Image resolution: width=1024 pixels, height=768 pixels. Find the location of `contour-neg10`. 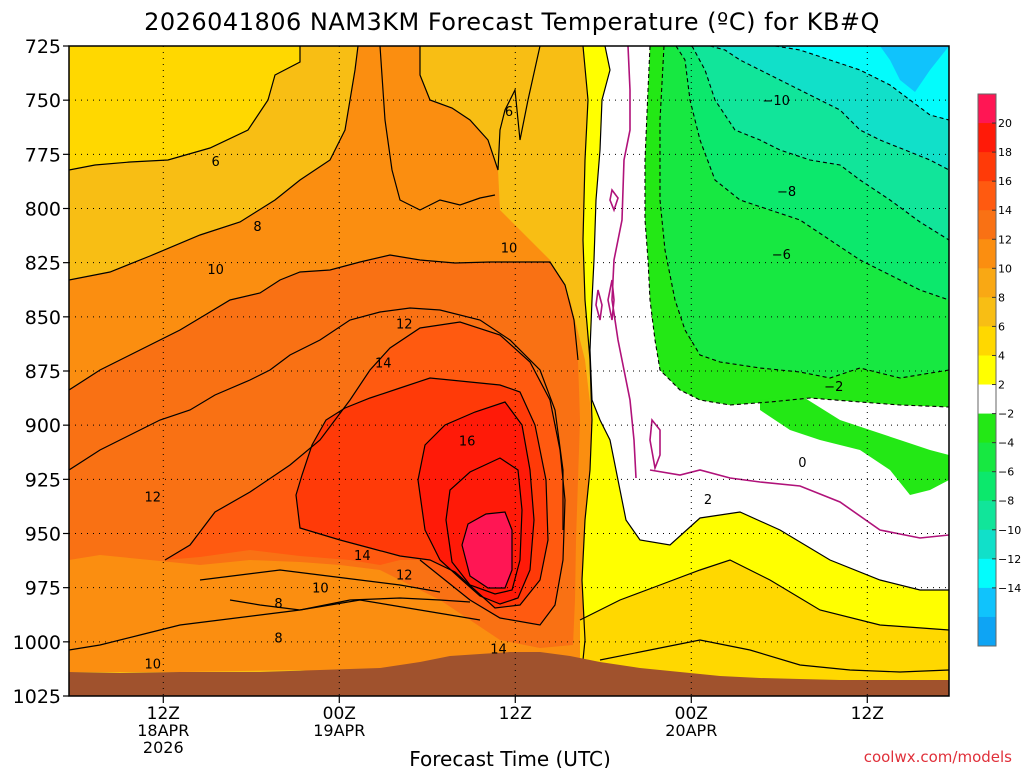

contour-neg10 is located at coordinates (829, 108).